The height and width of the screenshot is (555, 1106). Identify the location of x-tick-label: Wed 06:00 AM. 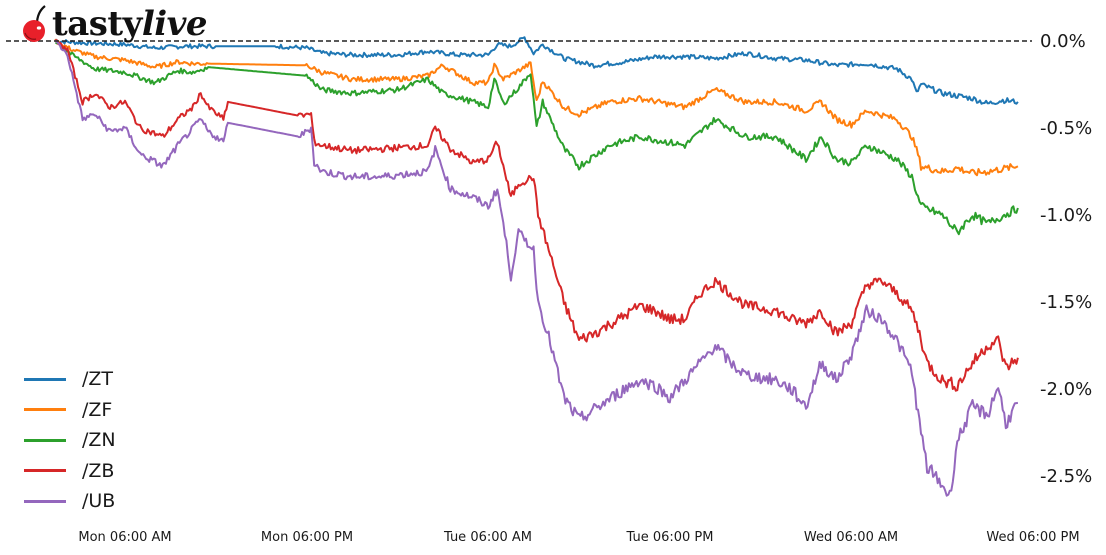
(851, 537).